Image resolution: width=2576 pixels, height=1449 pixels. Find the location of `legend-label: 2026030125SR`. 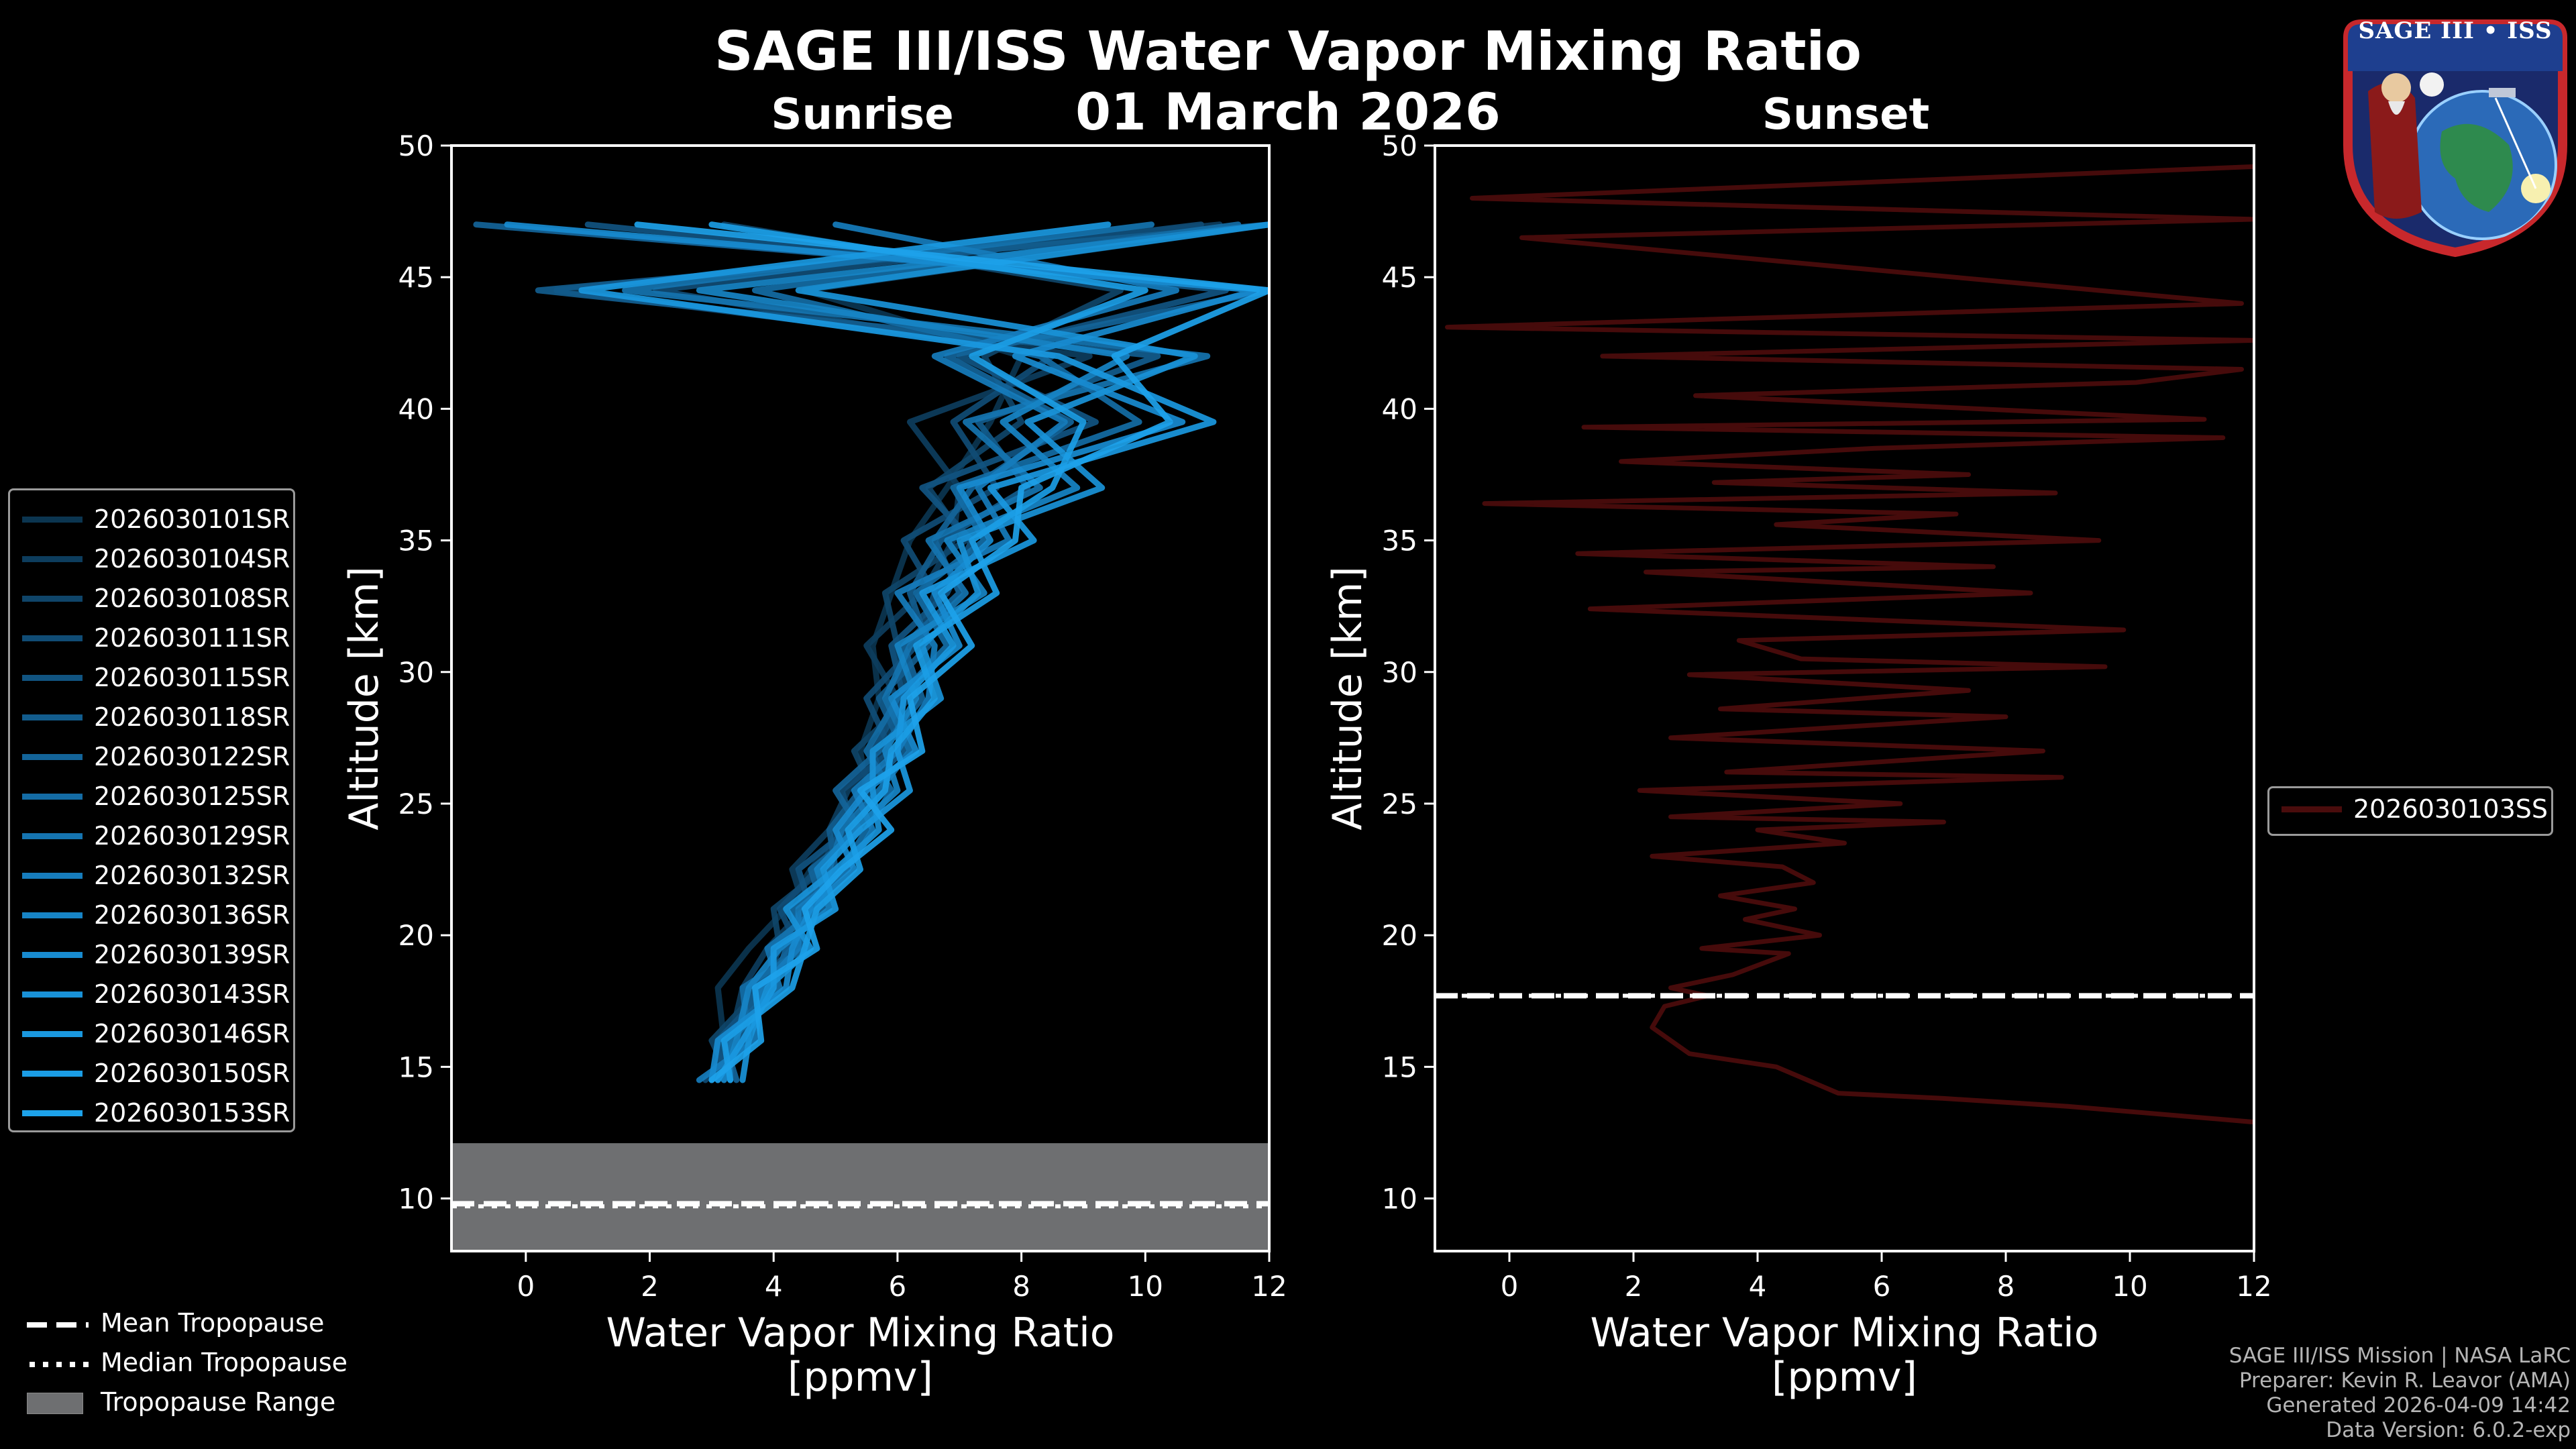

legend-label: 2026030125SR is located at coordinates (192, 796).